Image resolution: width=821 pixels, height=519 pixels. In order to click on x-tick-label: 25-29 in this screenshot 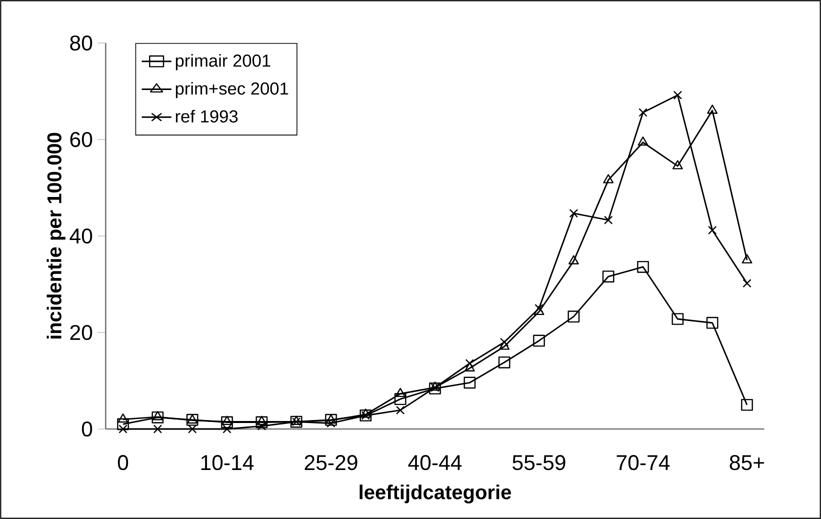, I will do `click(331, 462)`.